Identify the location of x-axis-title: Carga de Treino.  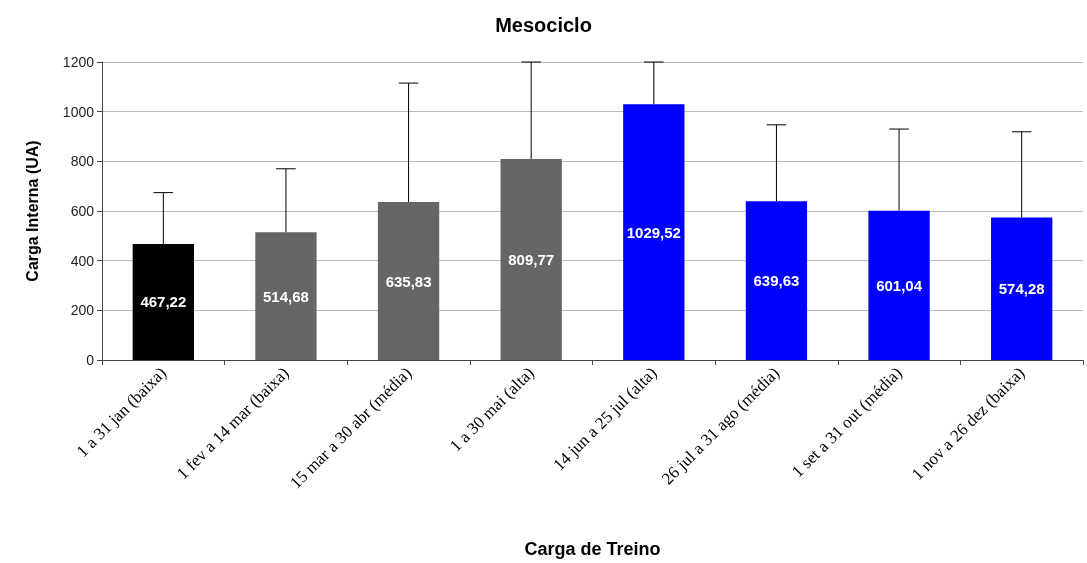
(592, 549).